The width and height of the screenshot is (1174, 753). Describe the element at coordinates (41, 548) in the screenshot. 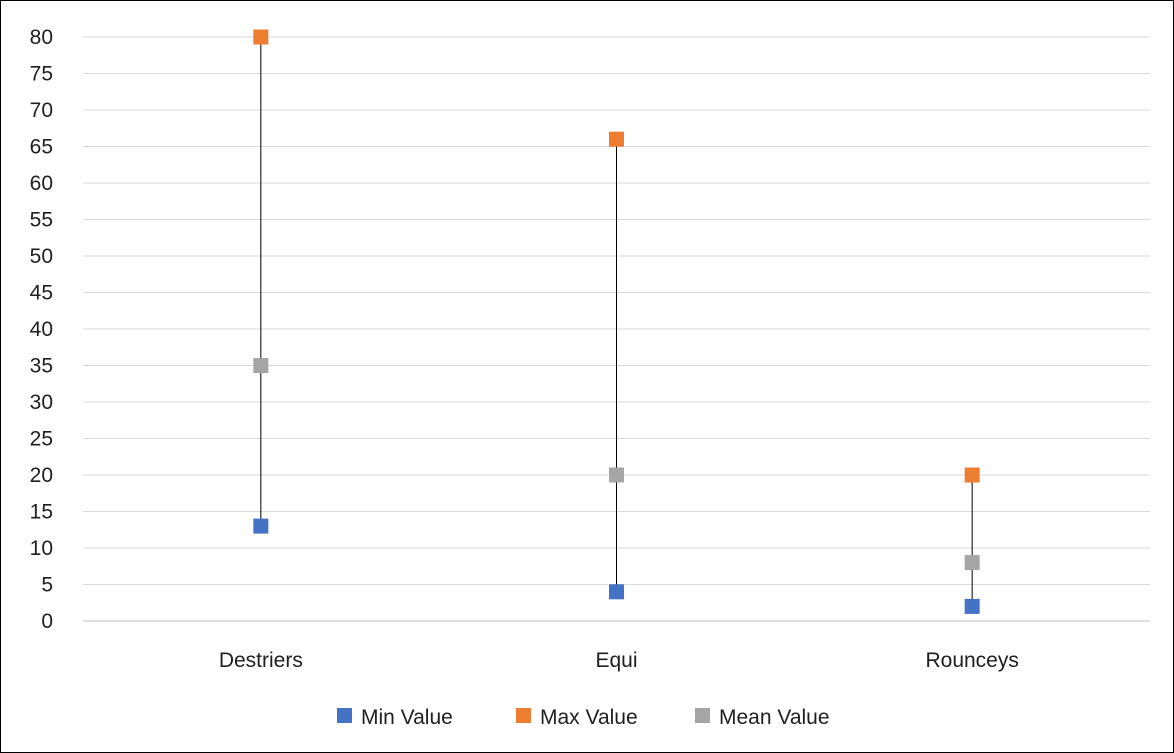

I see `y-tick-label: 10` at that location.